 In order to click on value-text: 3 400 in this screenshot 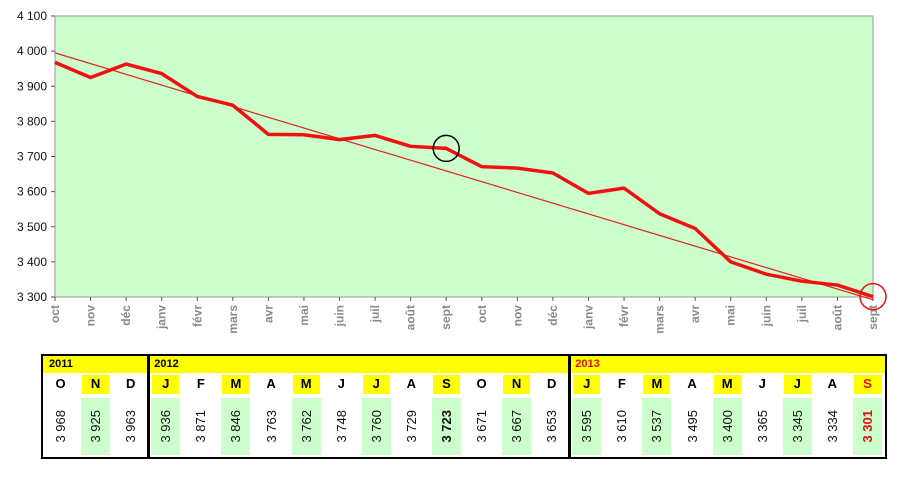, I will do `click(727, 426)`.